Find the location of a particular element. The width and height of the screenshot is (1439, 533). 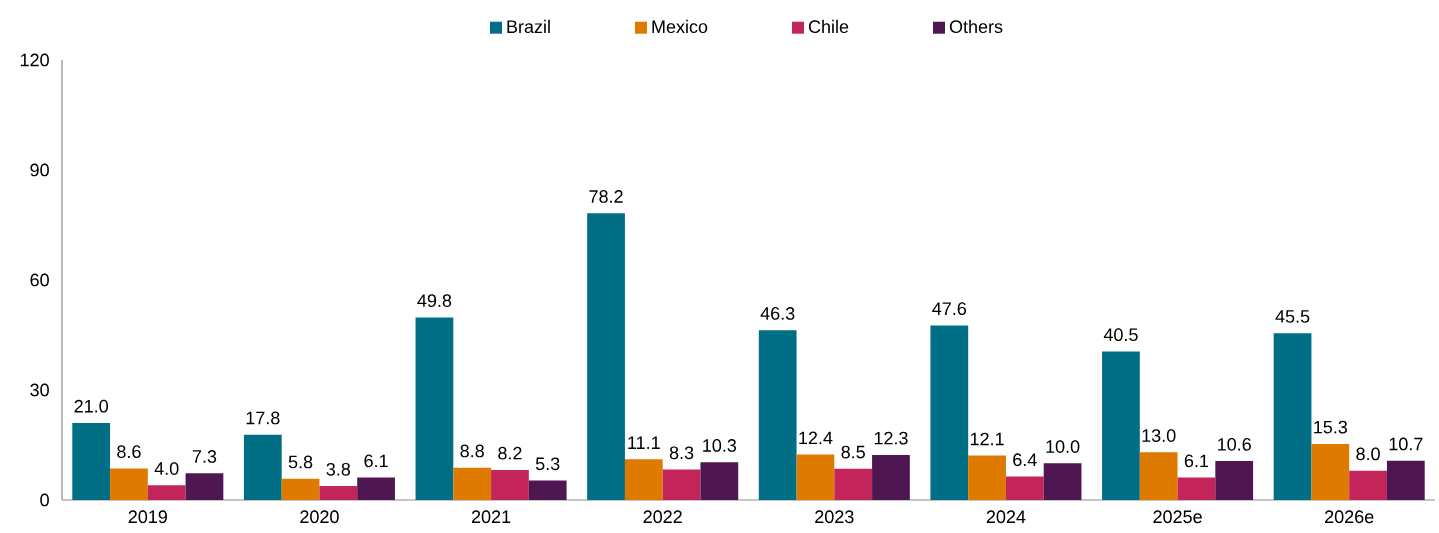

data-label: 5.8 is located at coordinates (300, 462).